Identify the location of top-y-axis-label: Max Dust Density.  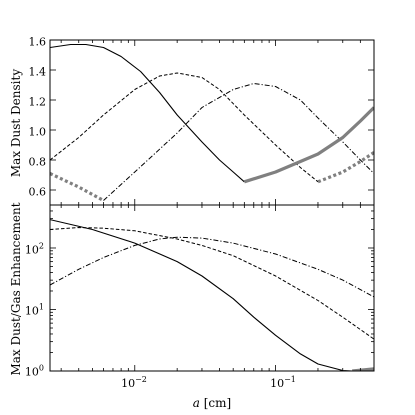
(16, 123).